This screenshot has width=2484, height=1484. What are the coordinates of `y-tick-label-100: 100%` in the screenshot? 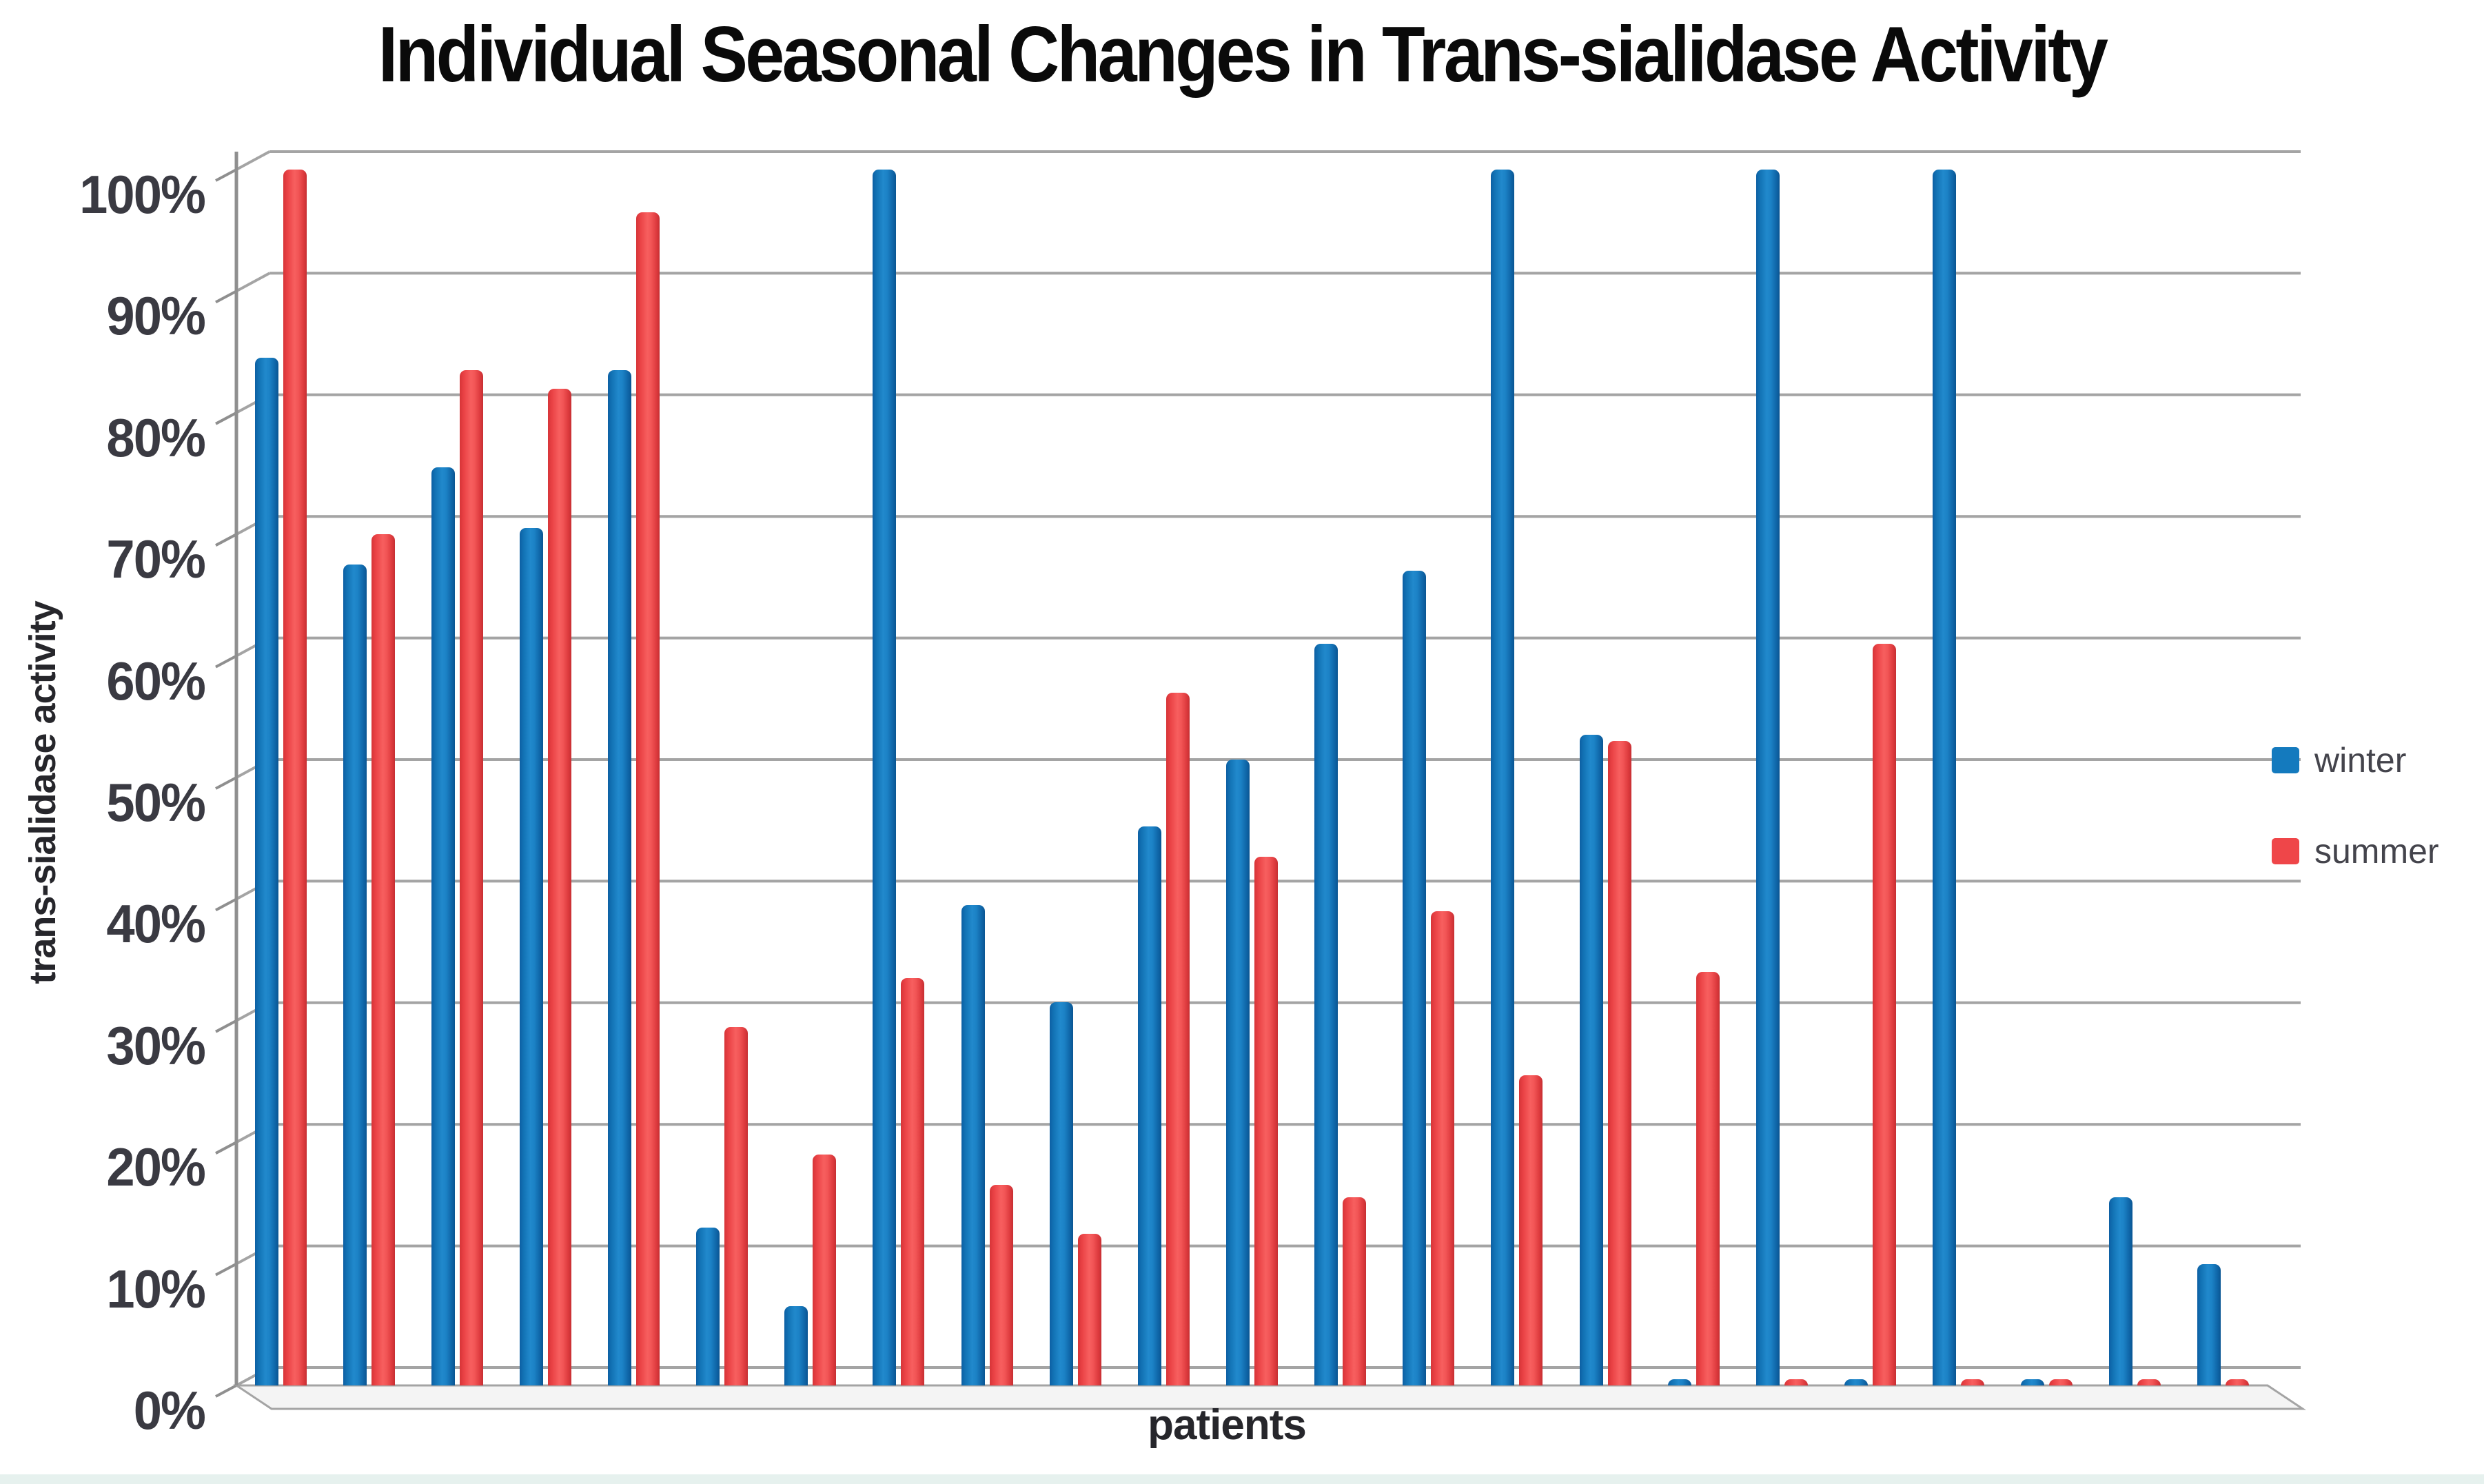 It's located at (142, 194).